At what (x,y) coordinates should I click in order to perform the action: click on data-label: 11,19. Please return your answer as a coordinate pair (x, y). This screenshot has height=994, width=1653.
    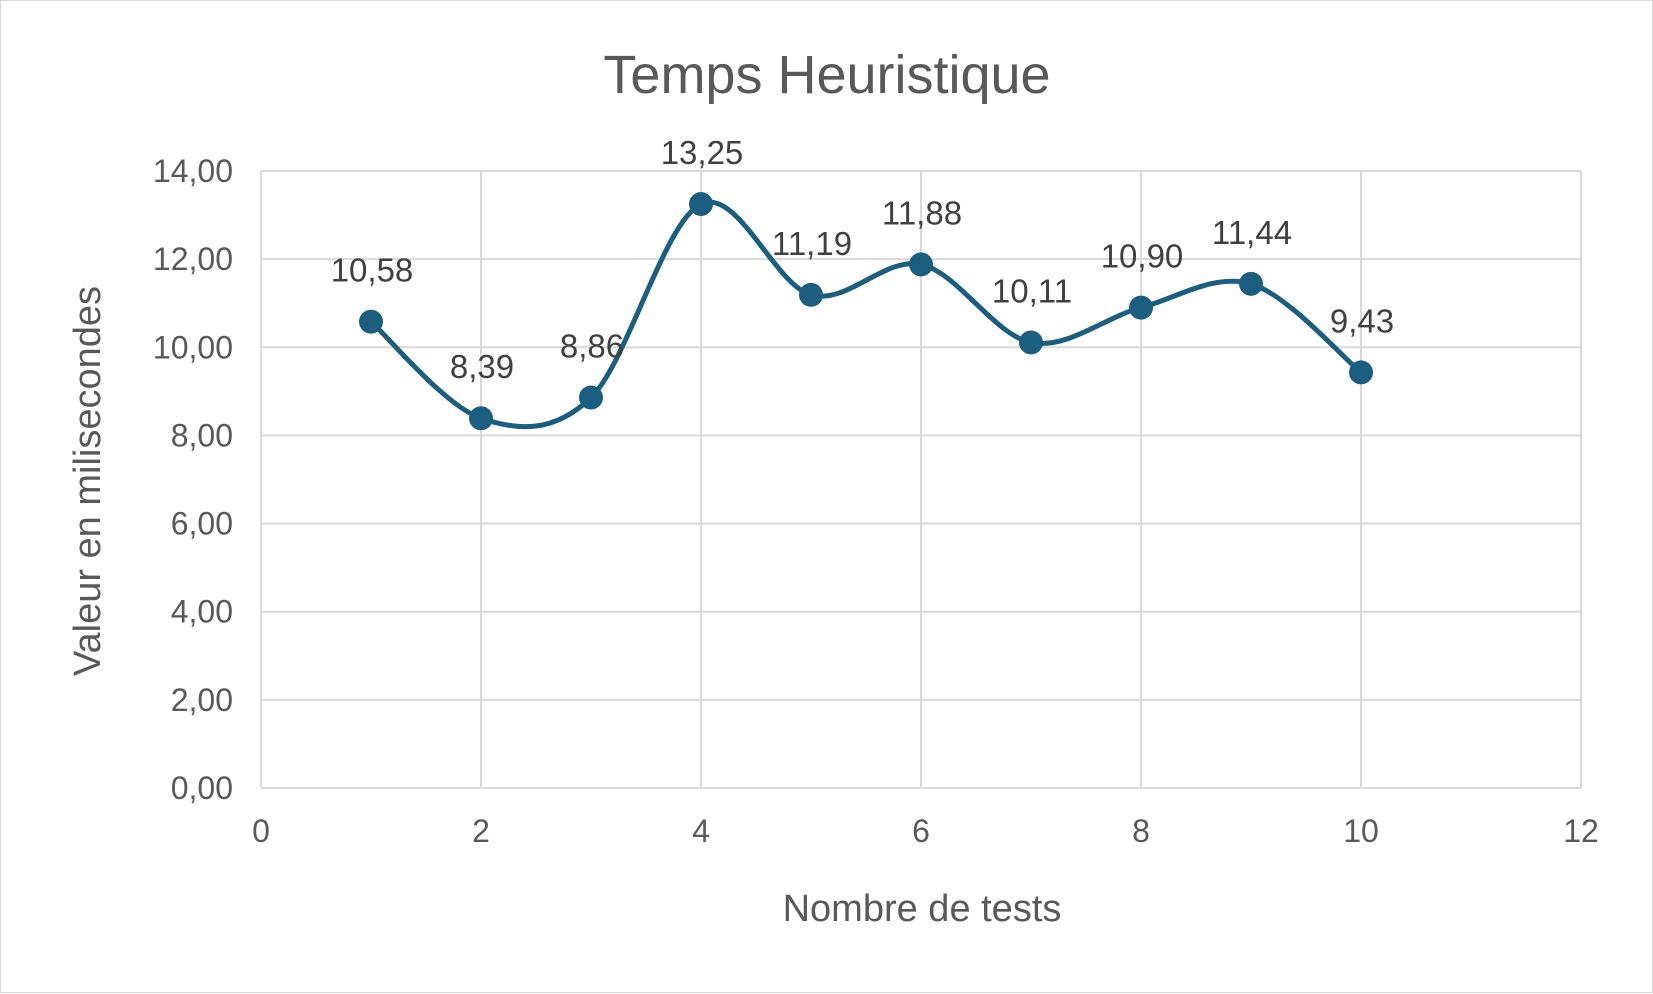
    Looking at the image, I should click on (812, 243).